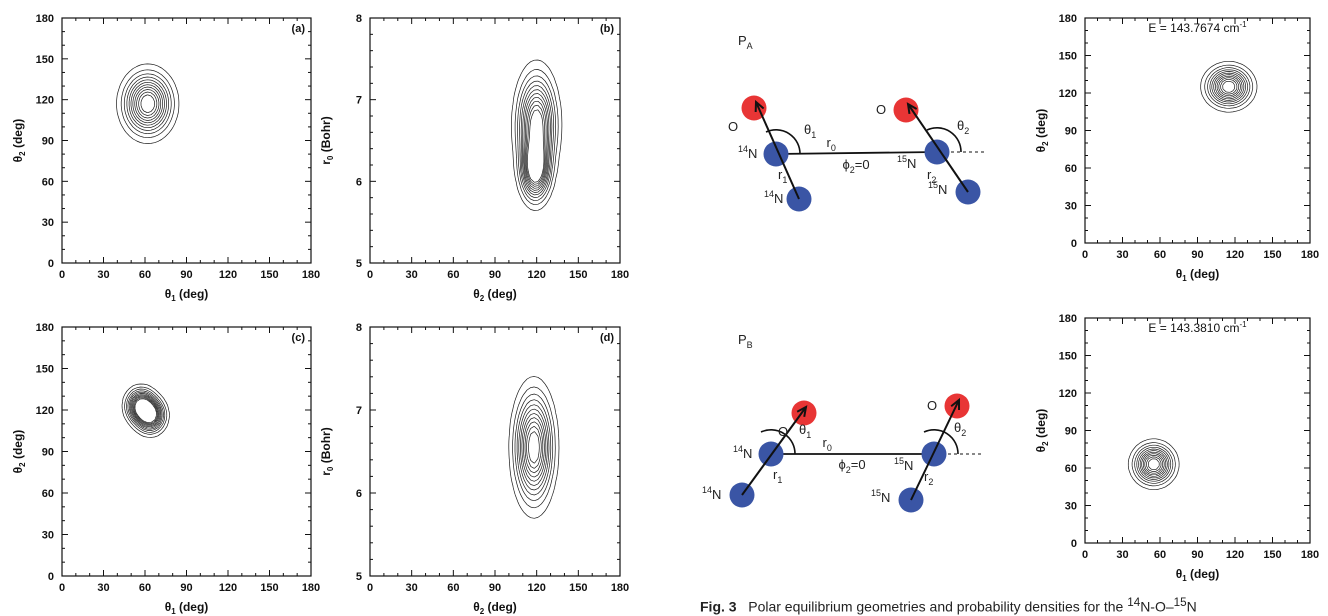 This screenshot has height=616, width=1328. I want to click on nitrogen-15-atom, so click(937, 152).